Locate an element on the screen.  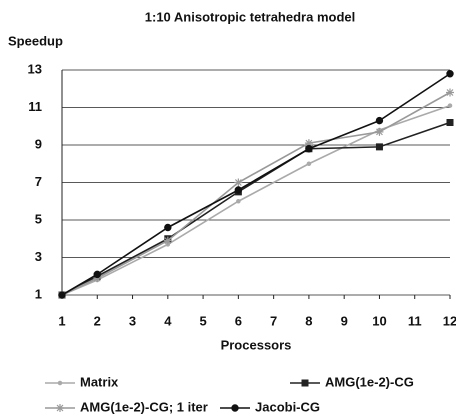
y-axis-label: Speedup is located at coordinates (35, 40).